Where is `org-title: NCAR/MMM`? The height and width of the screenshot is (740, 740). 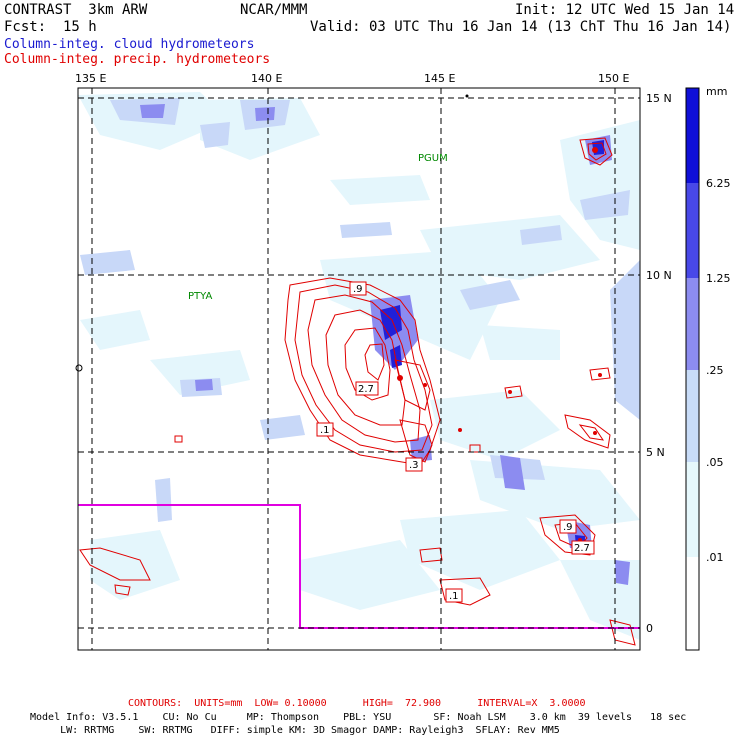 org-title: NCAR/MMM is located at coordinates (274, 10).